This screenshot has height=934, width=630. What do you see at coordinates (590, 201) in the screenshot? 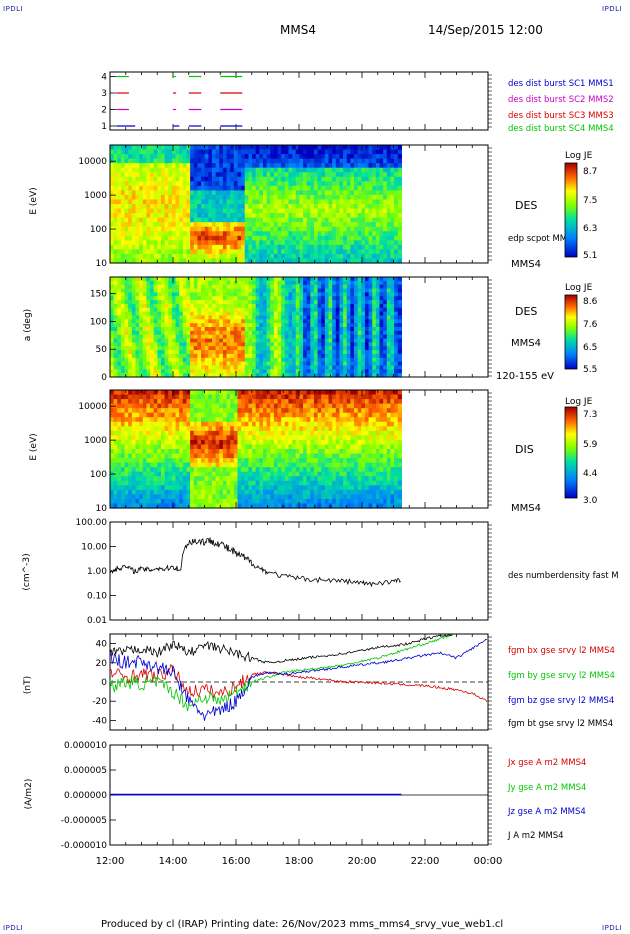
I see `colorbar1-tick: 7.5` at bounding box center [590, 201].